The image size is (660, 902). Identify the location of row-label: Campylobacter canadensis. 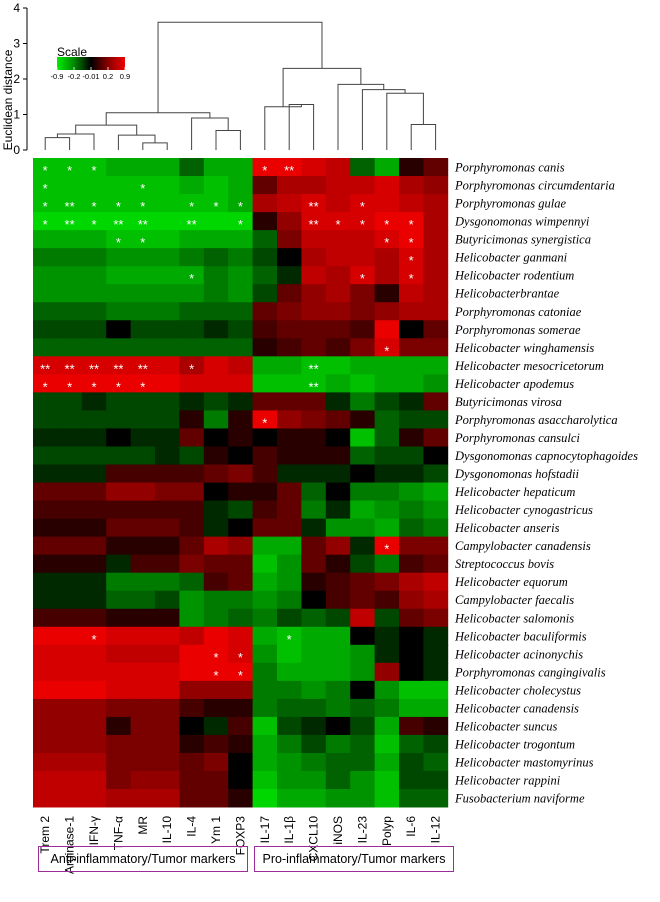
(523, 546).